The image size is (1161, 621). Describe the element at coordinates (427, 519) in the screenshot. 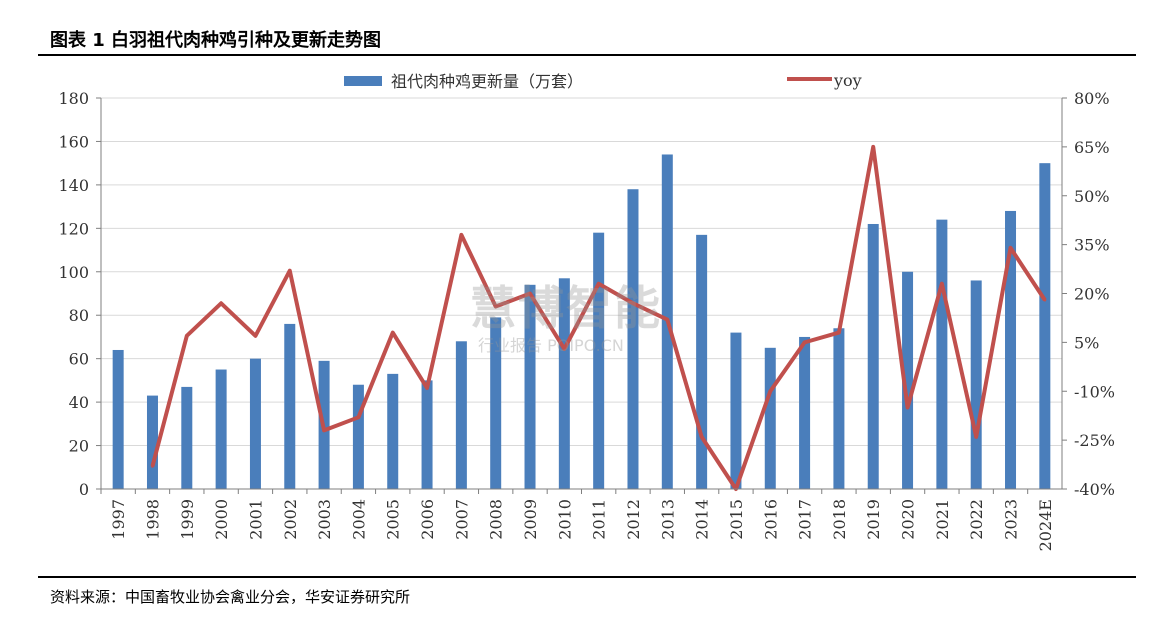

I see `x-tick-label: 2006` at that location.